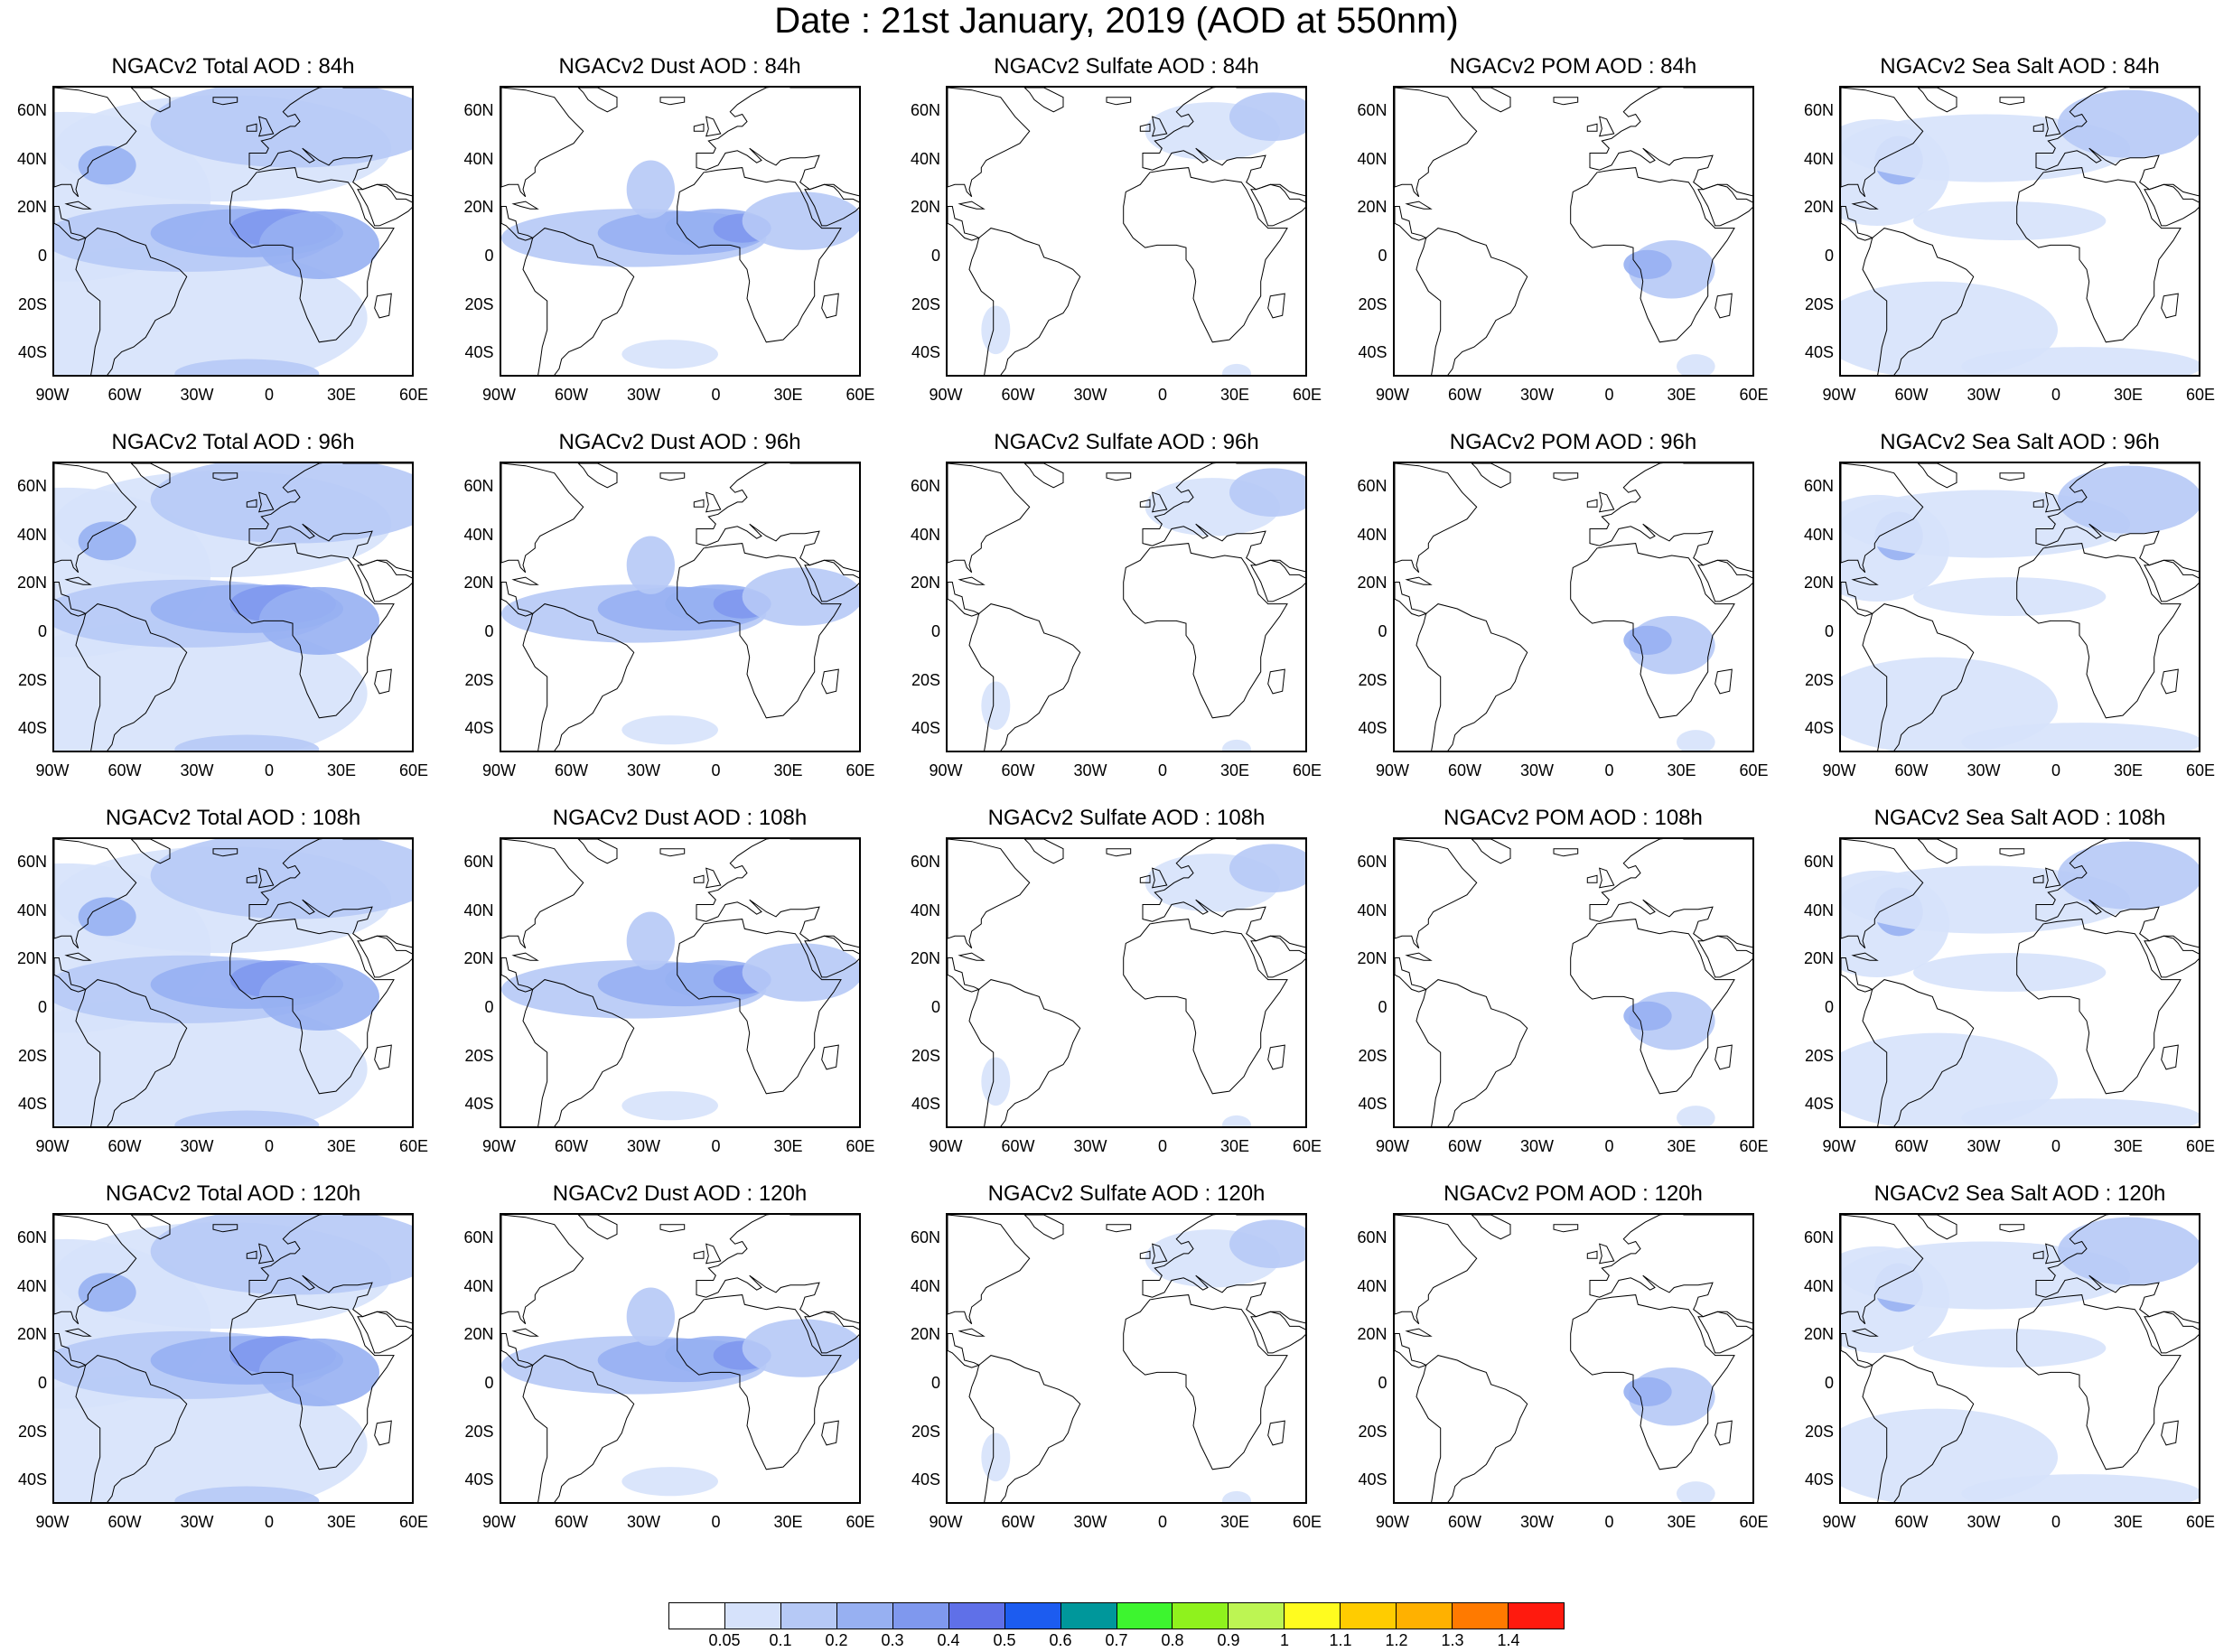  What do you see at coordinates (1573, 1193) in the screenshot?
I see `panel-title: NGACv2 POM AOD : 120h` at bounding box center [1573, 1193].